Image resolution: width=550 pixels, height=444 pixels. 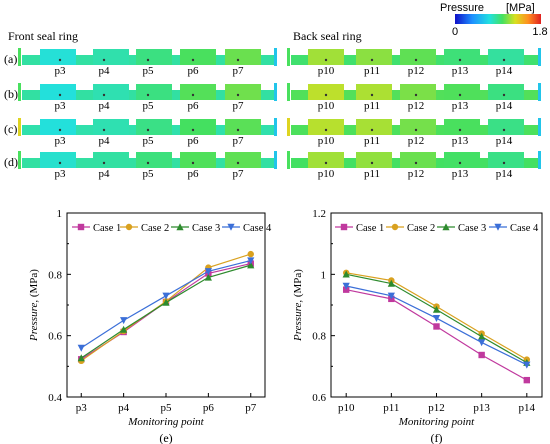 I want to click on front-seal-title: Front seal ring, so click(x=43, y=36).